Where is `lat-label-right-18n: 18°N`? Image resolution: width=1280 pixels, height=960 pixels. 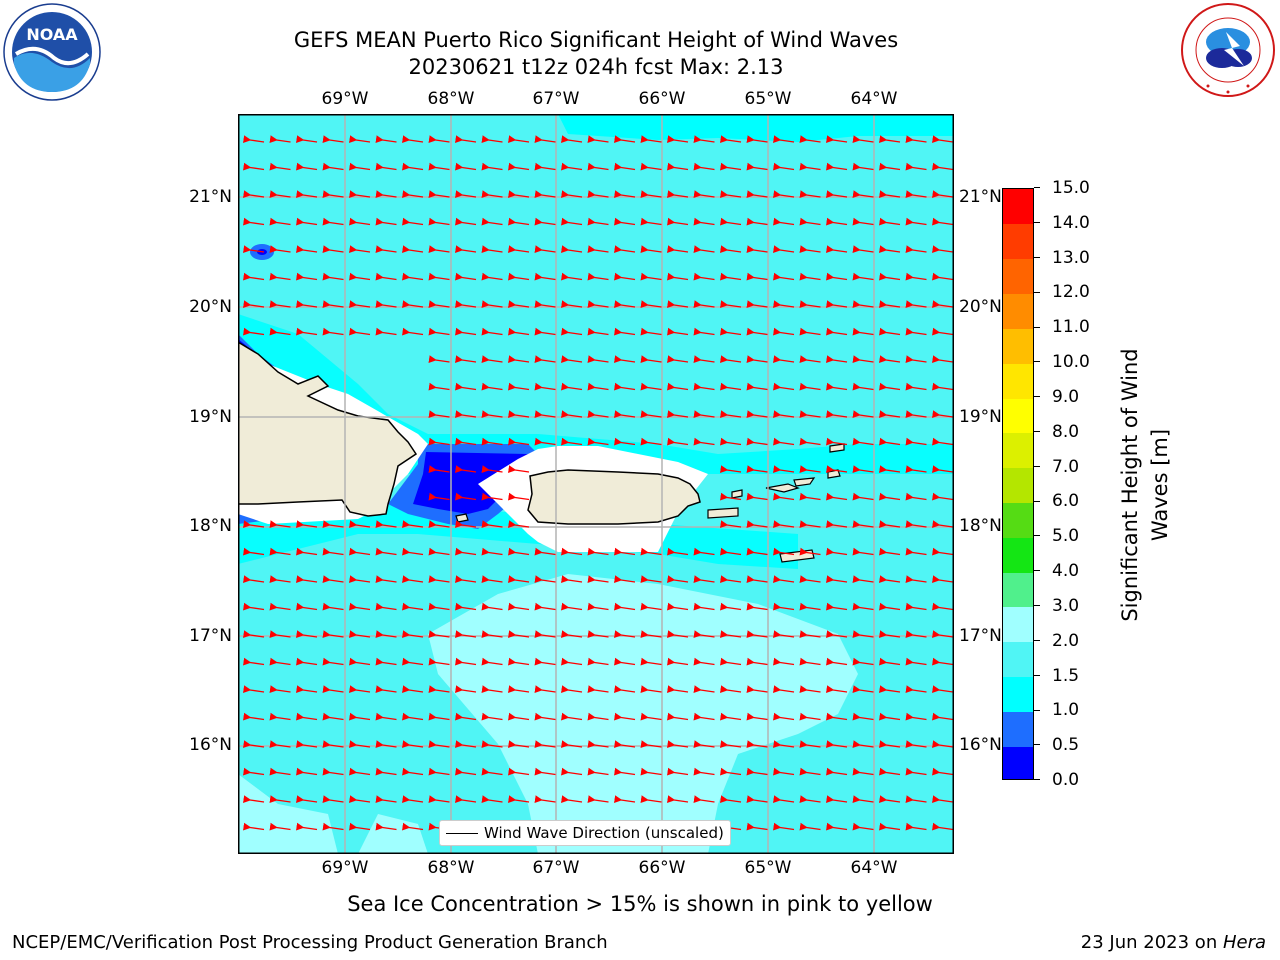
lat-label-right-18n: 18°N is located at coordinates (980, 526).